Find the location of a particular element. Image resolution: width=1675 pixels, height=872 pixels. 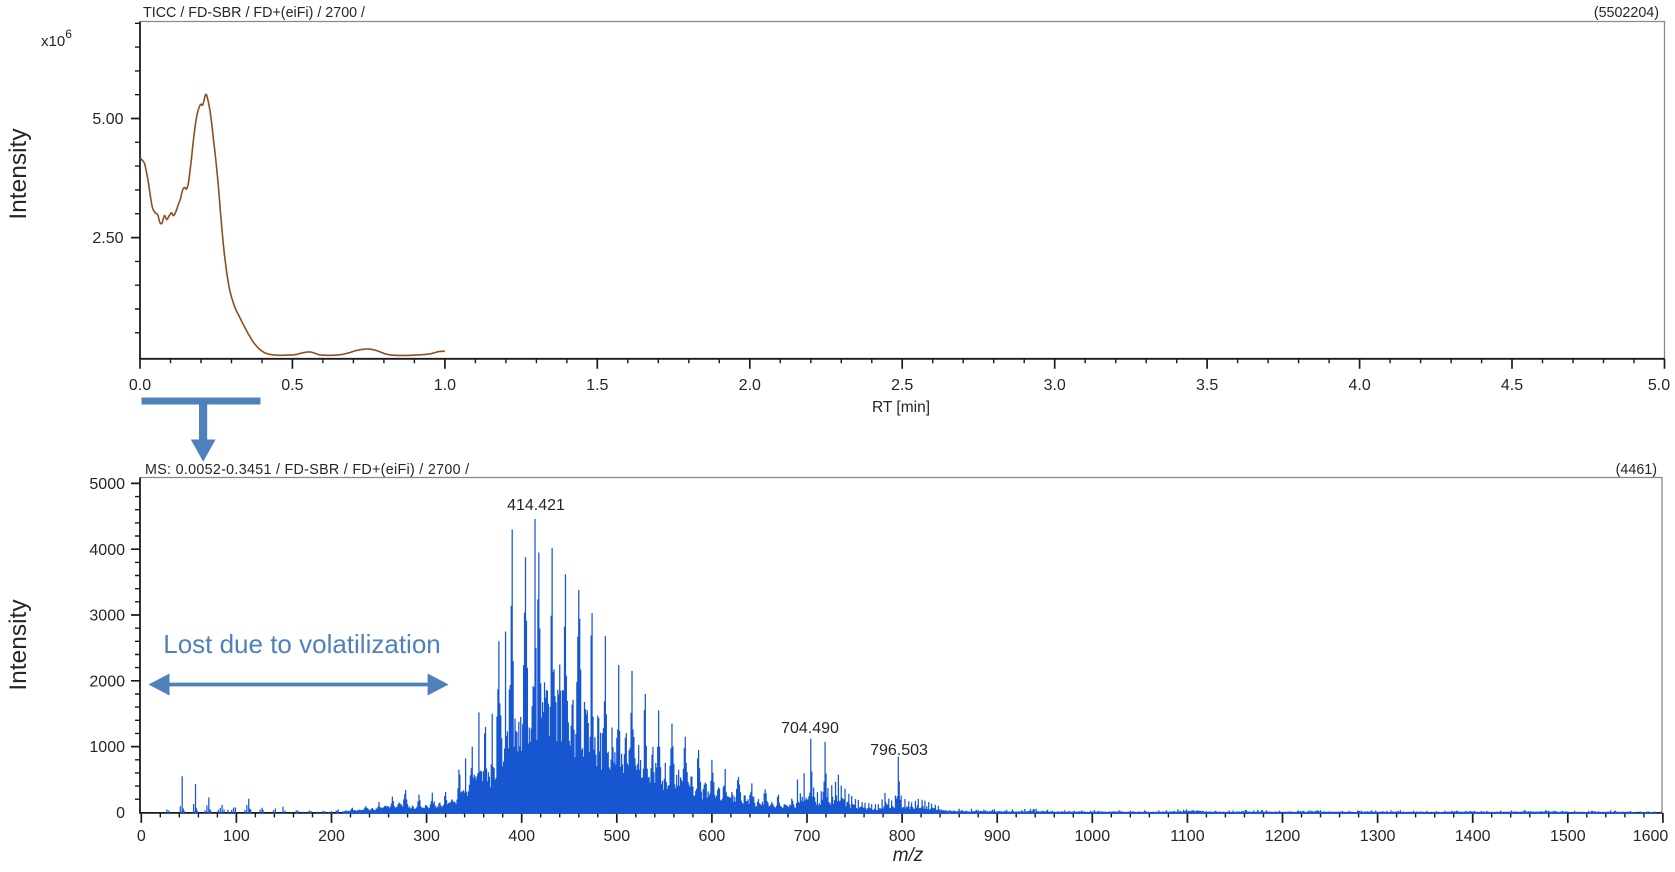

svg-text: 1.0 is located at coordinates (445, 385).